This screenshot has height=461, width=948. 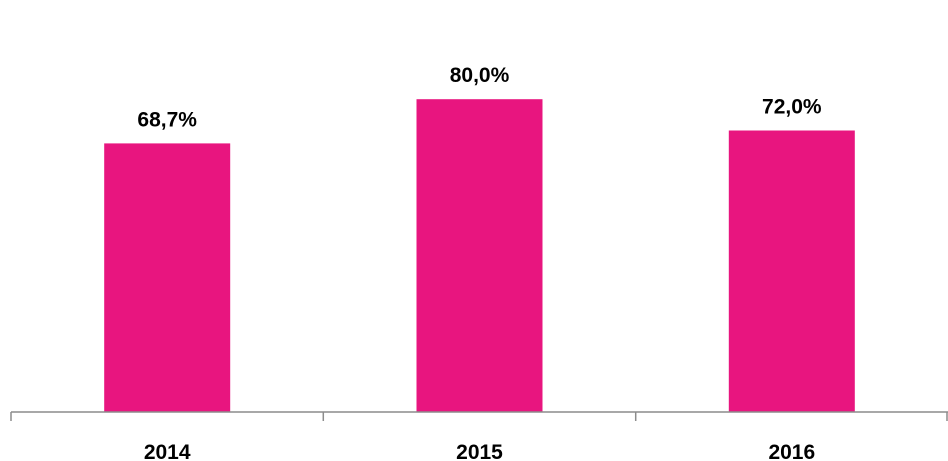 I want to click on data-label-2014: 68,7%, so click(x=167, y=119).